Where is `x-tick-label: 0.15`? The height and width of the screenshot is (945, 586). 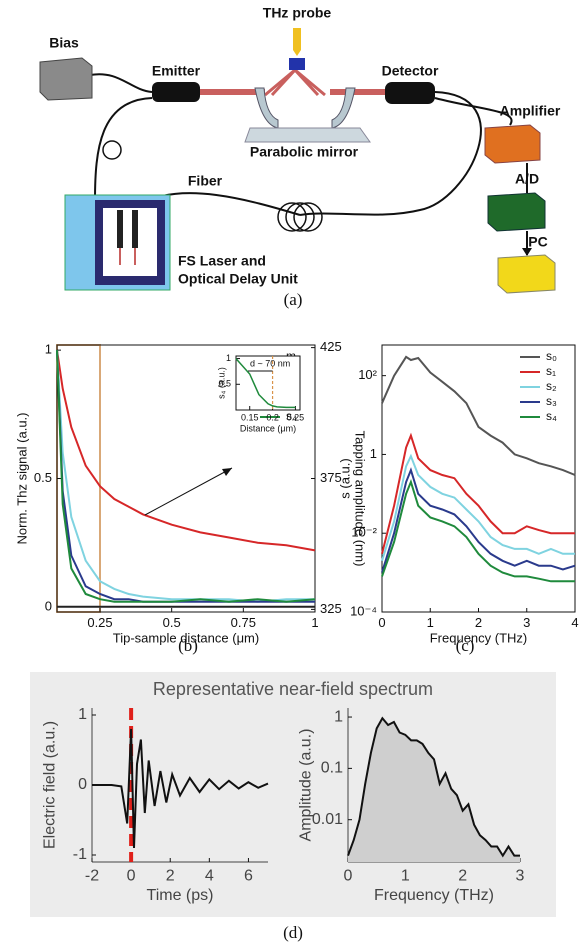
x-tick-label: 0.15 is located at coordinates (250, 417).